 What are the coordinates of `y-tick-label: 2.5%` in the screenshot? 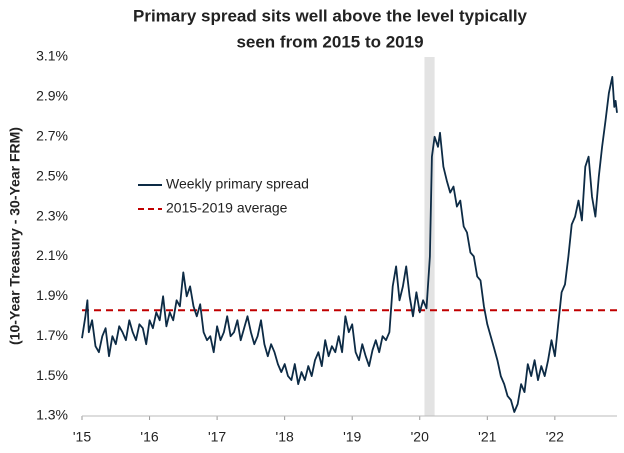 It's located at (52, 175).